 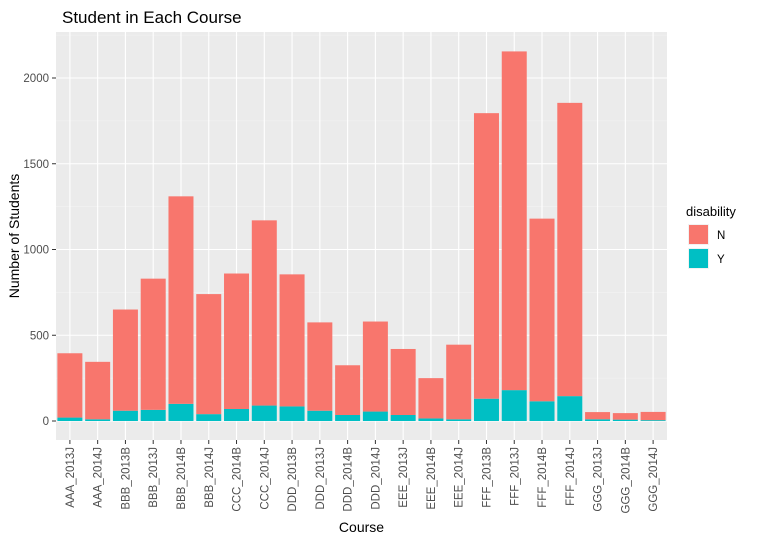 What do you see at coordinates (182, 478) in the screenshot?
I see `x-tick-label: BBB_2014B` at bounding box center [182, 478].